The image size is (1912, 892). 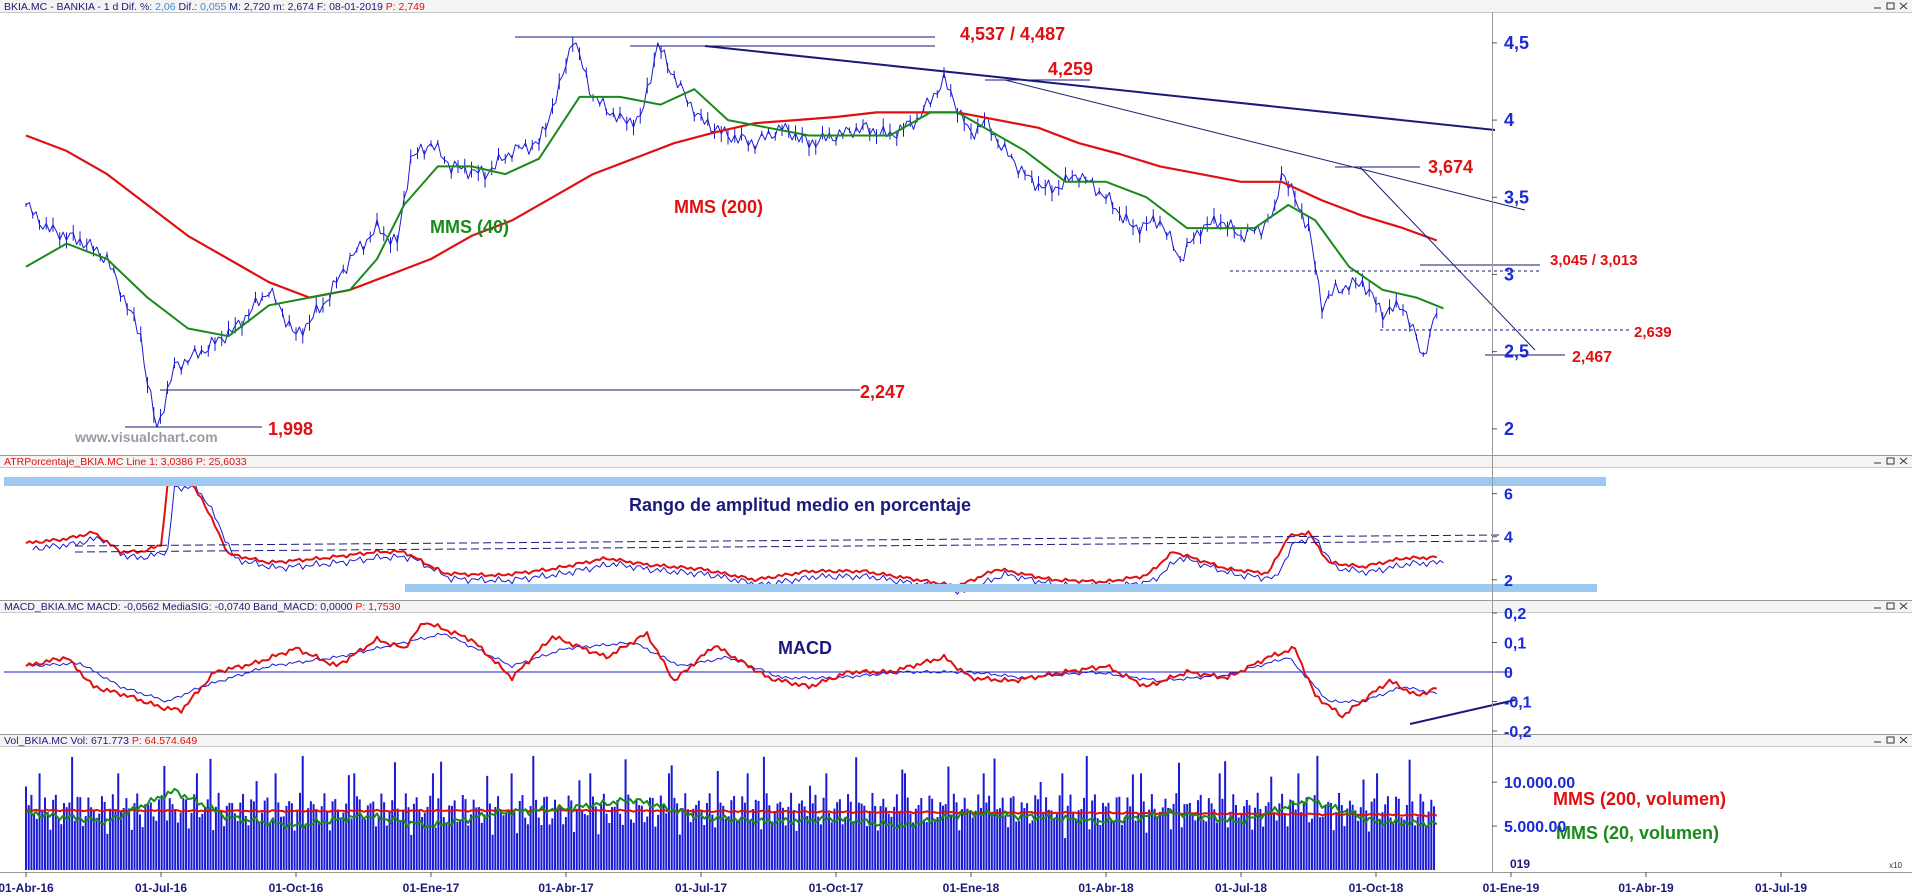 What do you see at coordinates (1781, 886) in the screenshot?
I see `x-tick-label: 01-Jul-19` at bounding box center [1781, 886].